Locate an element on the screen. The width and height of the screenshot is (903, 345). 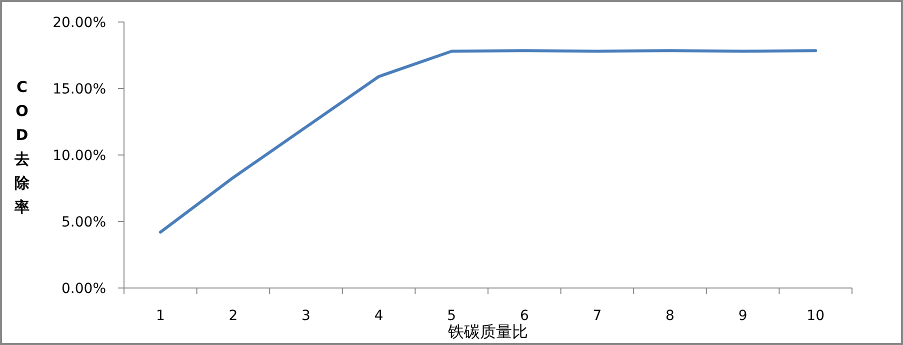
x-tick-label: 3 is located at coordinates (306, 316).